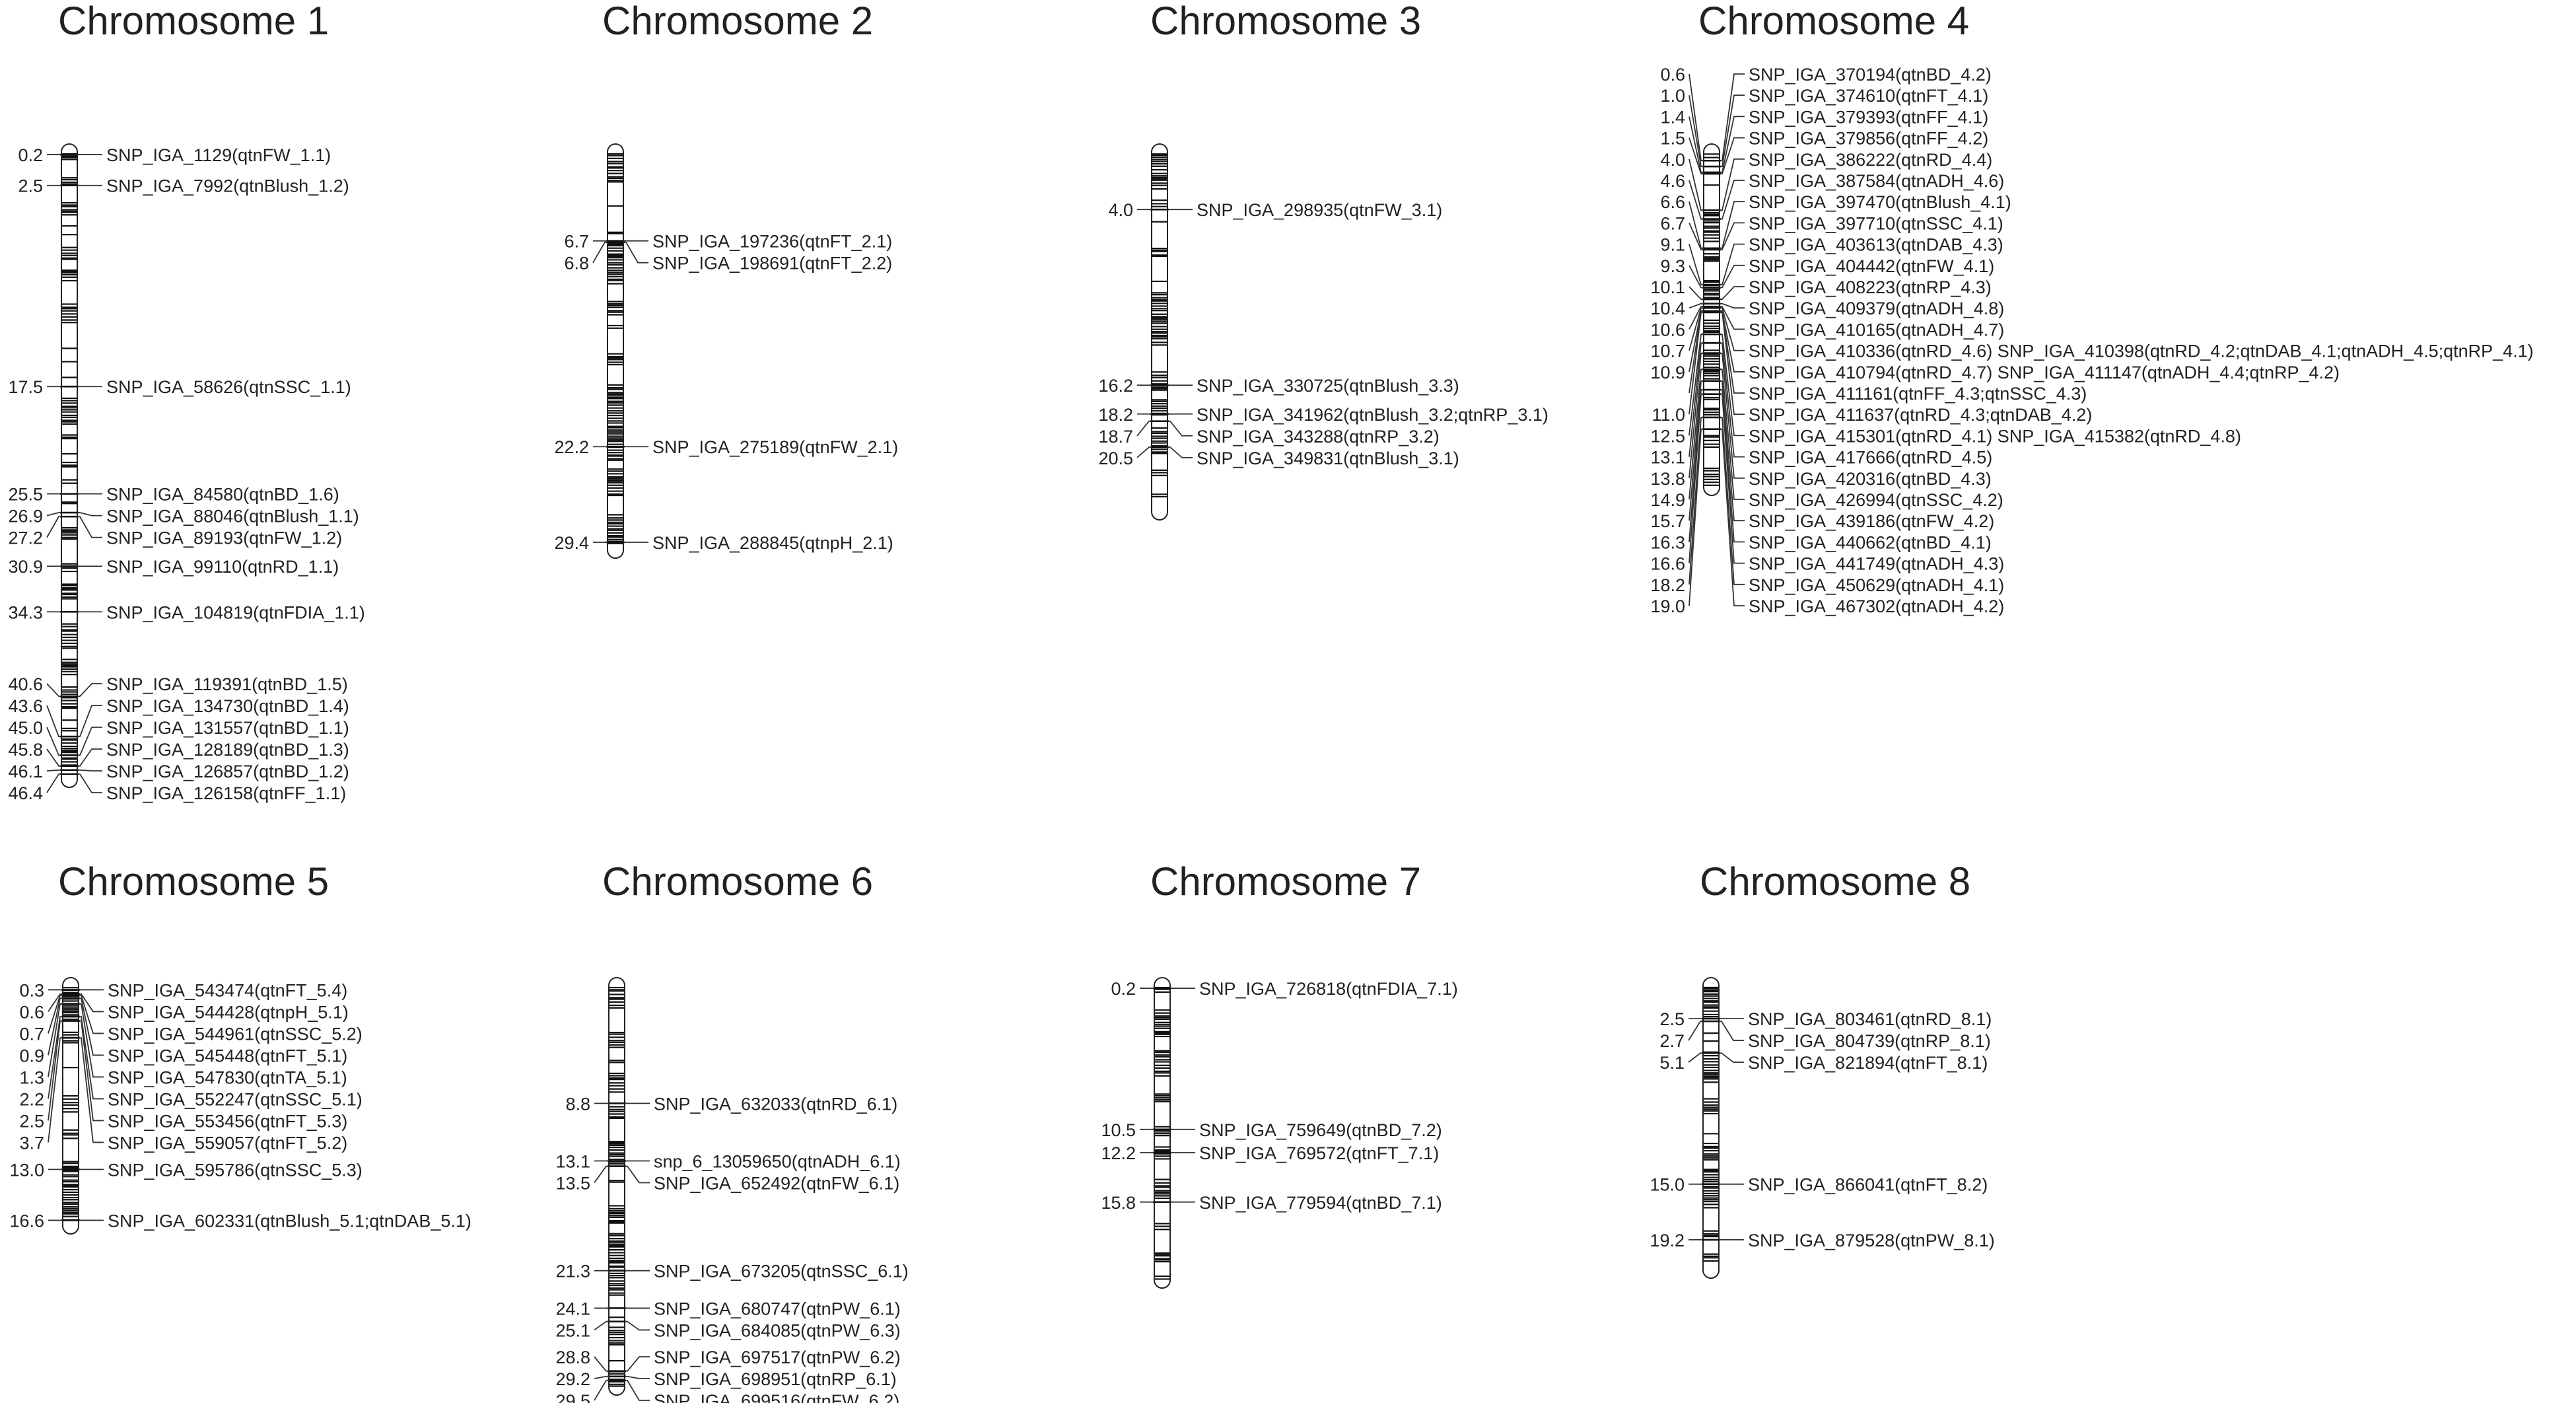 The height and width of the screenshot is (1403, 2576). Describe the element at coordinates (577, 263) in the screenshot. I see `marker-position: 6.8` at that location.